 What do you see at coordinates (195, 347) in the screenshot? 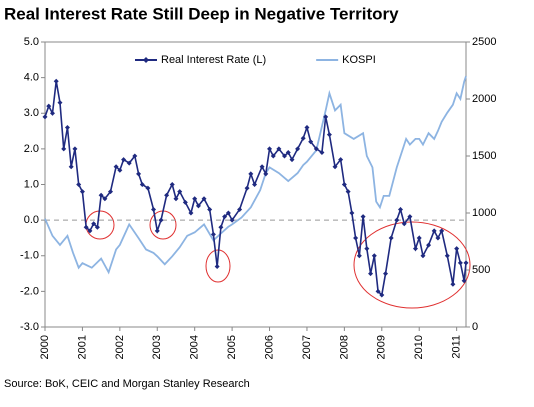
I see `x-tick-label: 2004` at bounding box center [195, 347].